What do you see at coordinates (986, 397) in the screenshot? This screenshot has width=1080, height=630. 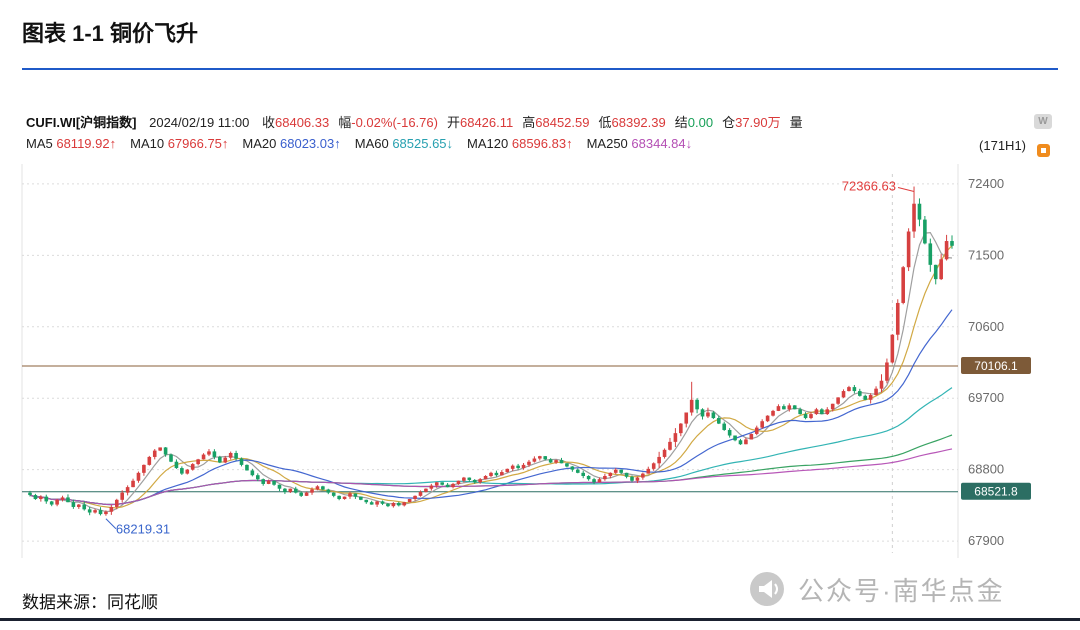 I see `y-axis-label: 69700` at bounding box center [986, 397].